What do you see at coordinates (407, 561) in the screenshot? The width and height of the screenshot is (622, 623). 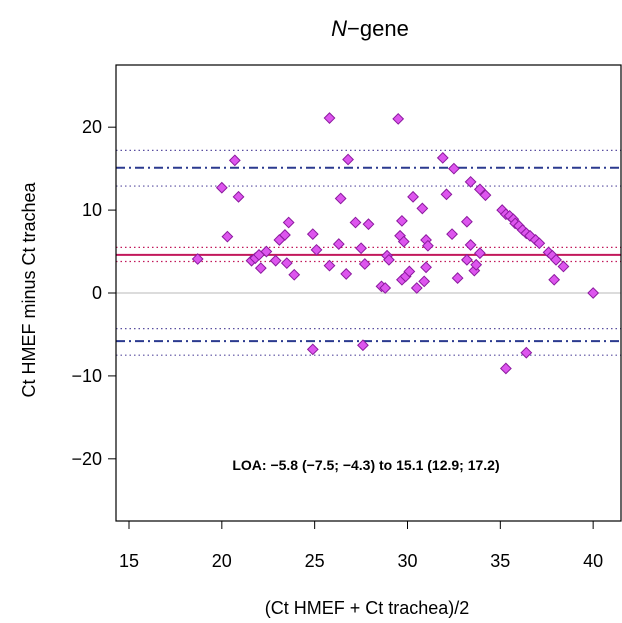 I see `x-tick-label: 30` at bounding box center [407, 561].